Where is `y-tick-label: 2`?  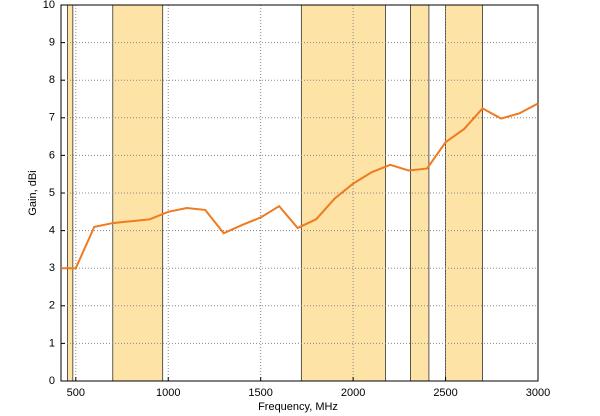 y-tick-label: 2 is located at coordinates (52, 306).